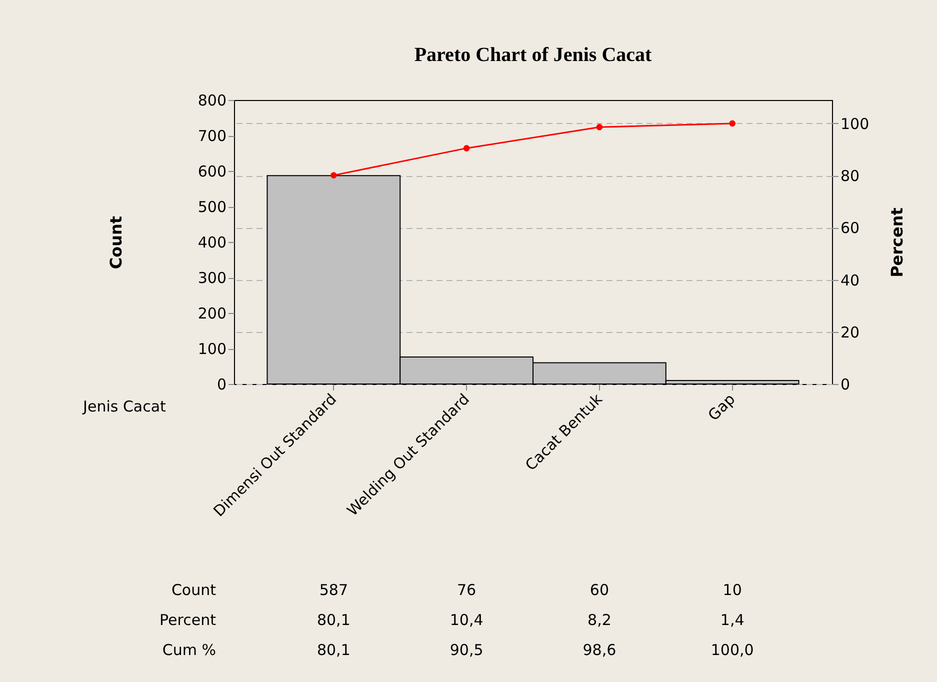 Image resolution: width=937 pixels, height=682 pixels. I want to click on y-tick-label: 200, so click(212, 313).